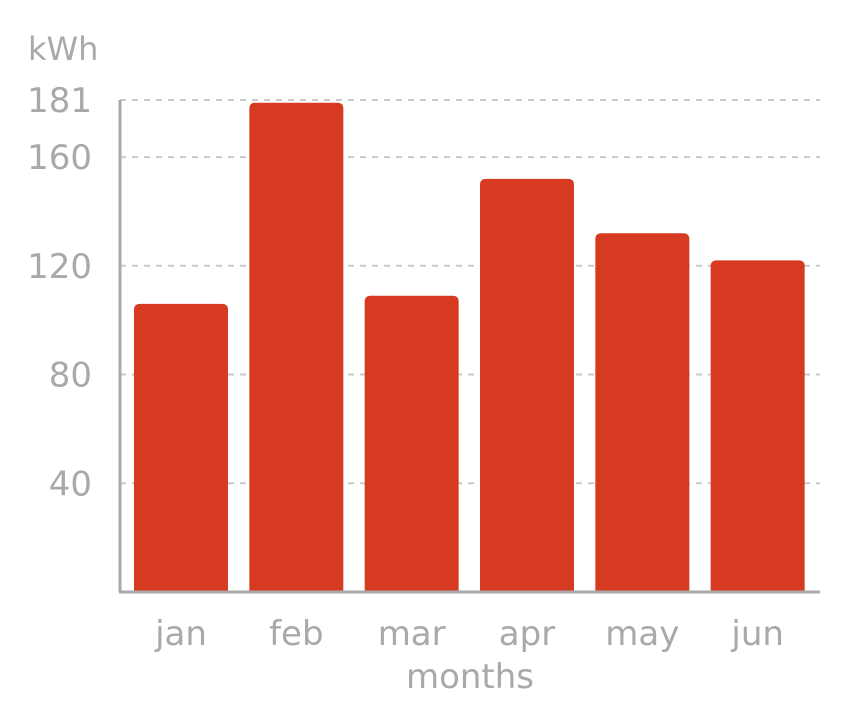 The height and width of the screenshot is (728, 848). Describe the element at coordinates (412, 634) in the screenshot. I see `x-tick-label: mar` at that location.